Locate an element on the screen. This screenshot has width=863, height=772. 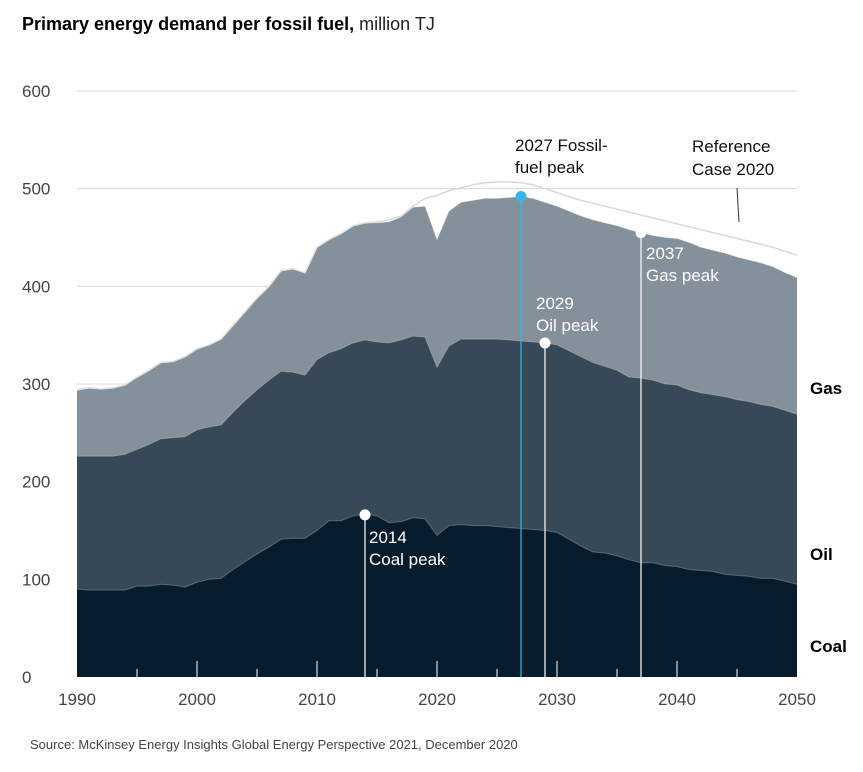
reference-case-label: Reference is located at coordinates (731, 146).